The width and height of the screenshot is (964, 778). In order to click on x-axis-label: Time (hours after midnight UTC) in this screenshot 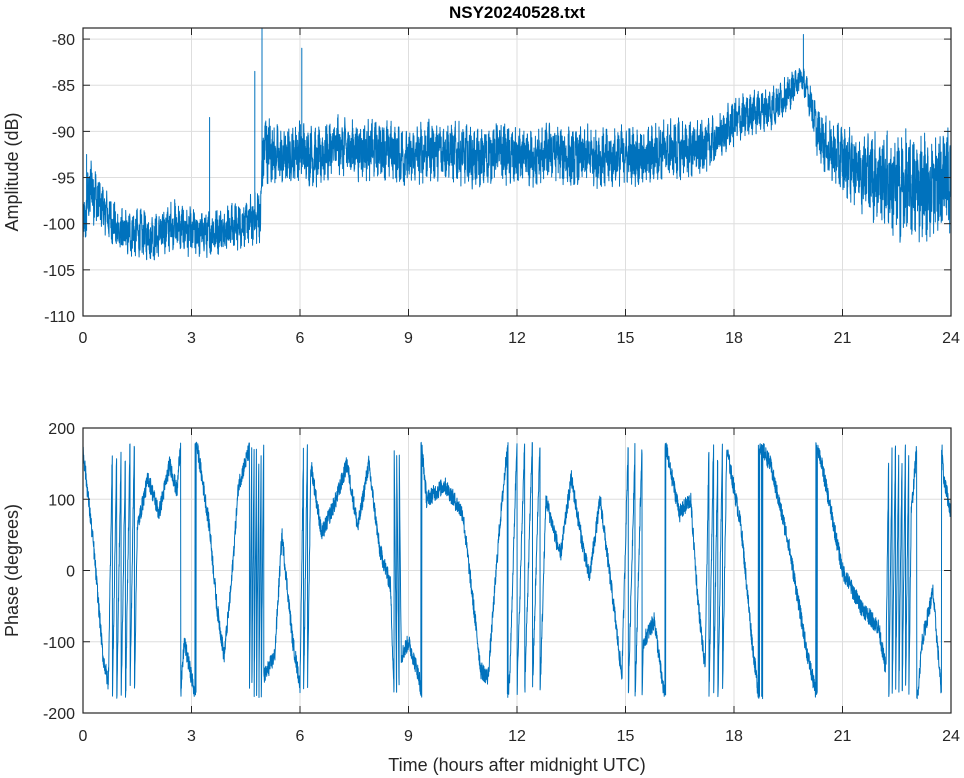, I will do `click(516, 765)`.